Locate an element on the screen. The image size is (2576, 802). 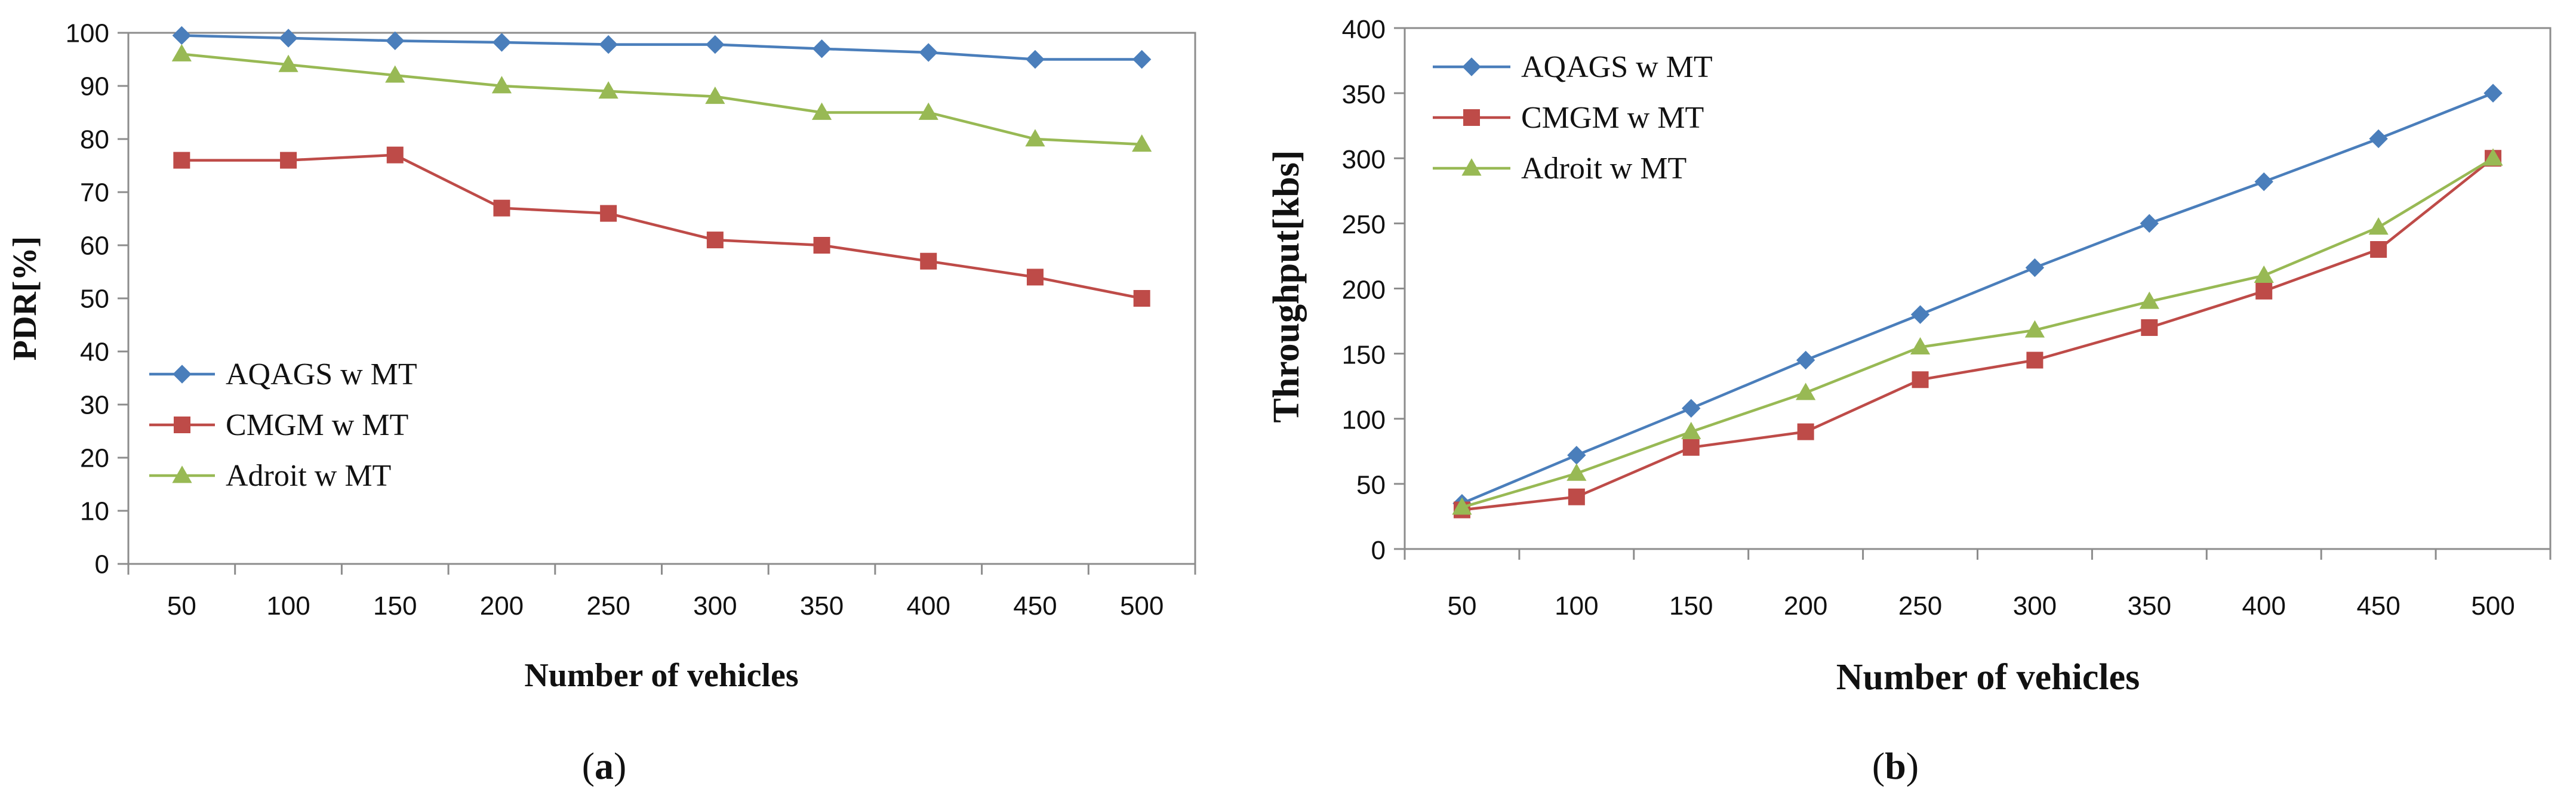
y-tick-label: 300 is located at coordinates (1364, 159).